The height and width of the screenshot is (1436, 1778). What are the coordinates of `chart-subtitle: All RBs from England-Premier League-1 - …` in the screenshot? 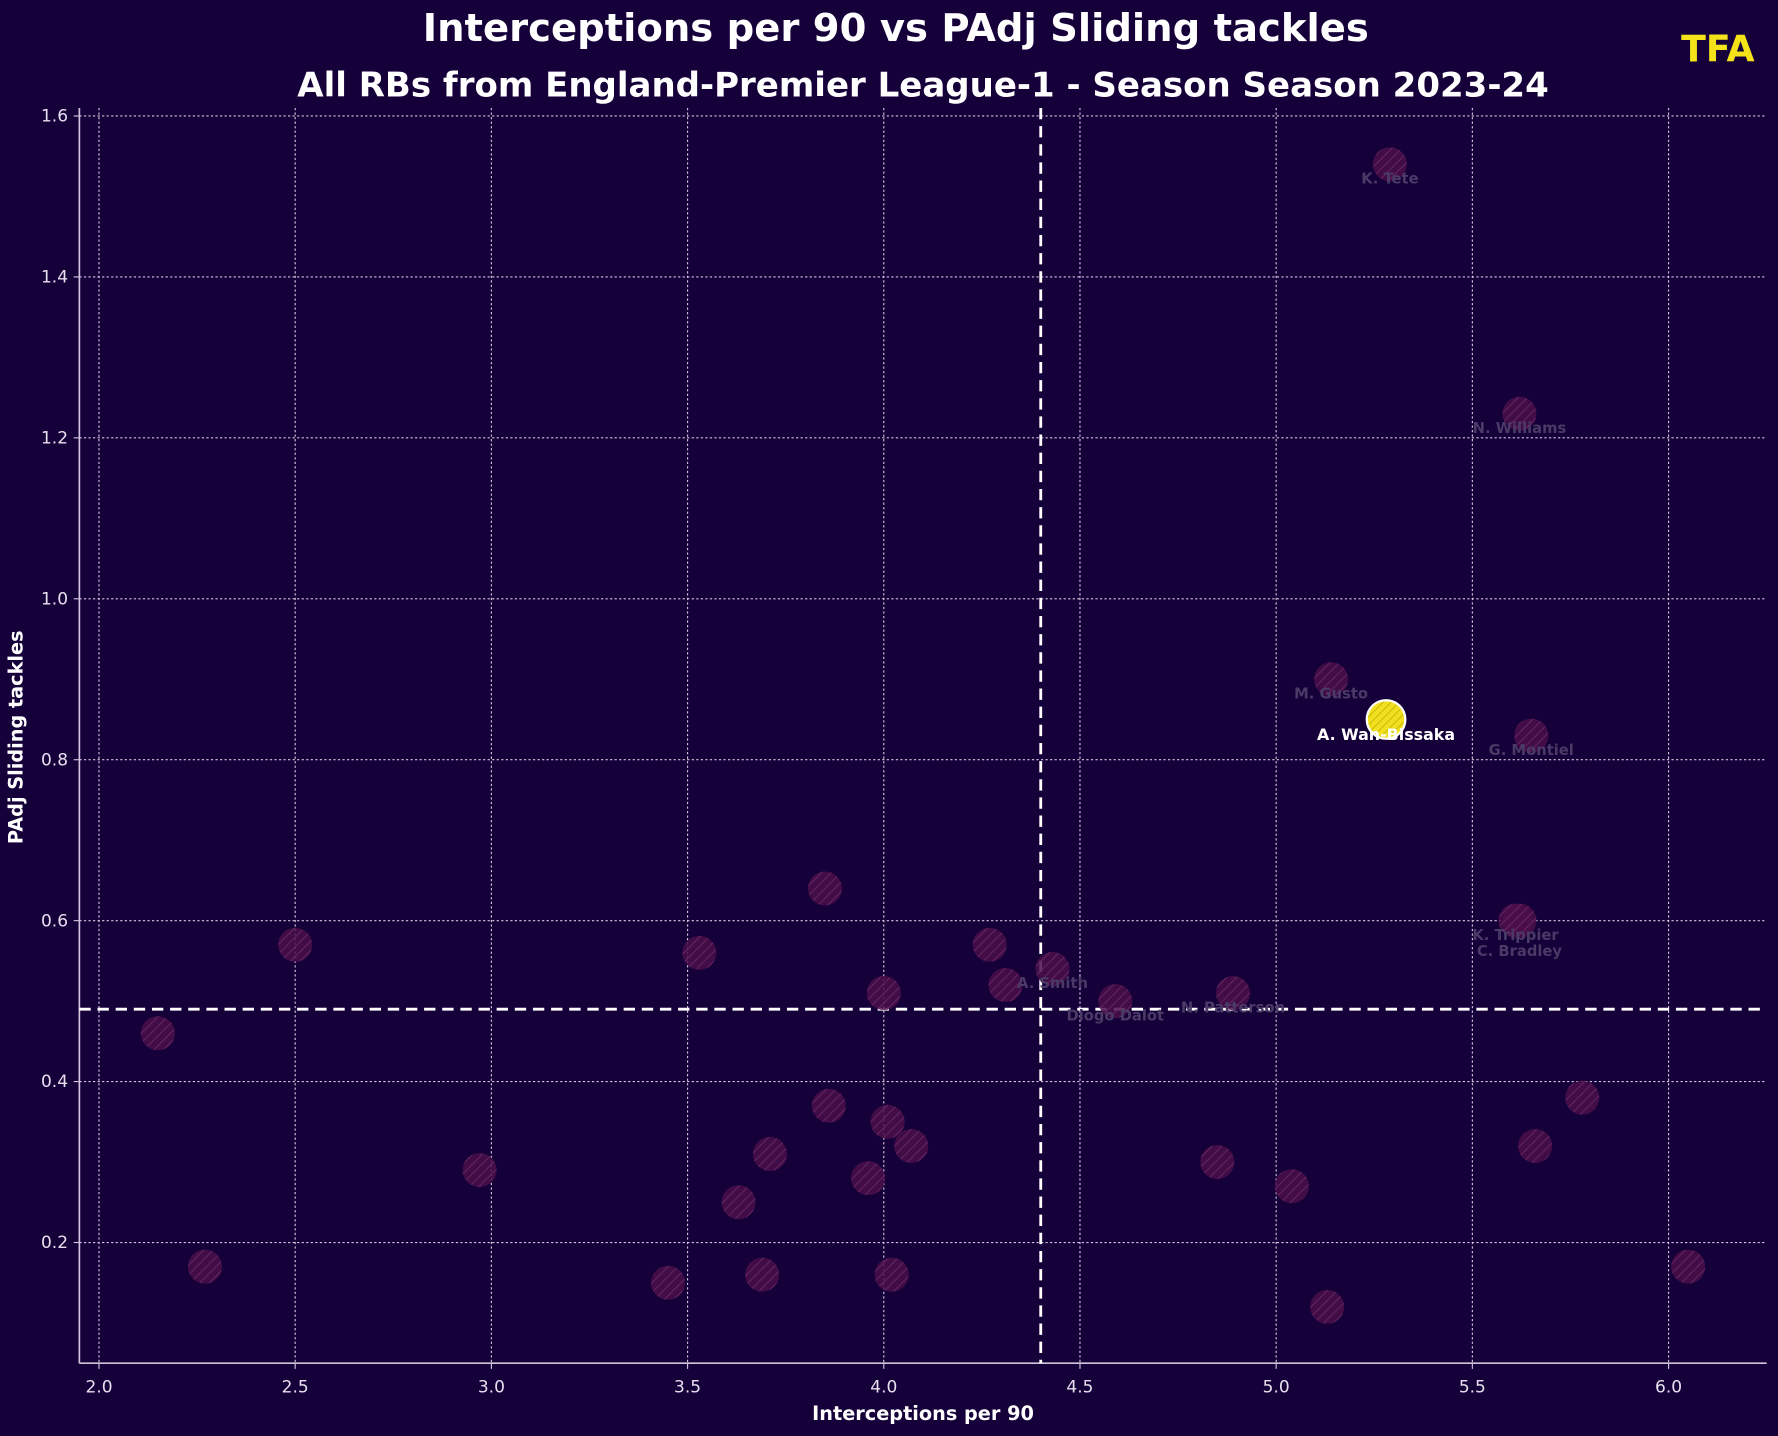 It's located at (922, 86).